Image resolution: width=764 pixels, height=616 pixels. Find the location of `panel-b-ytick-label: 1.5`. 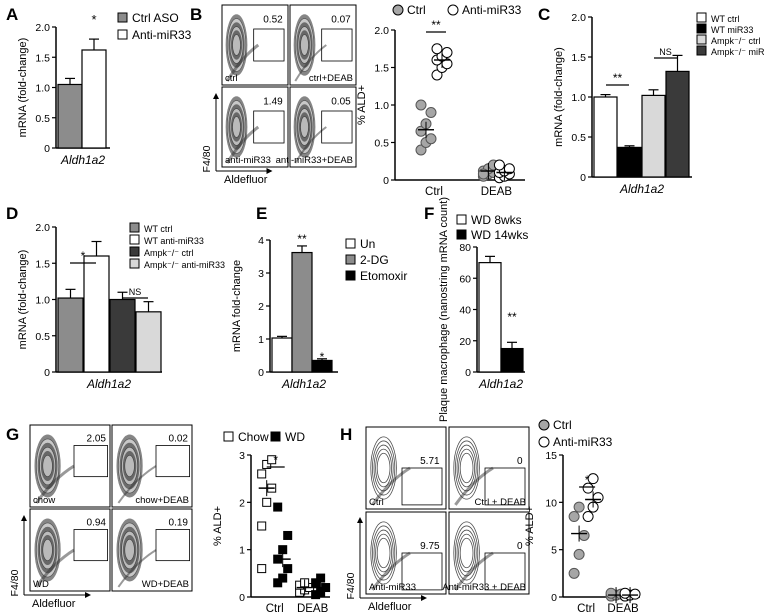

panel-b-ytick-label: 1.5 is located at coordinates (381, 69).